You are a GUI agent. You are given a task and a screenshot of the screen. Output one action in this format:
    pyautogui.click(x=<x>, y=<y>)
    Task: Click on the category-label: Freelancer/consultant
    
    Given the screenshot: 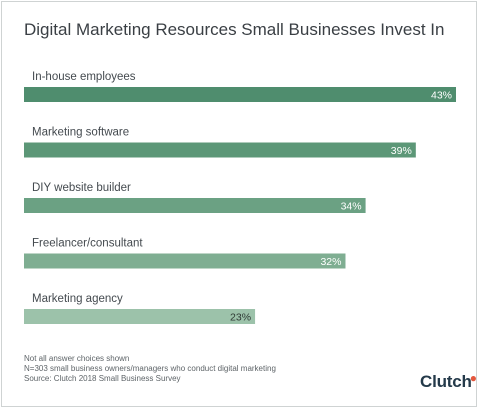 What is the action you would take?
    pyautogui.click(x=87, y=244)
    